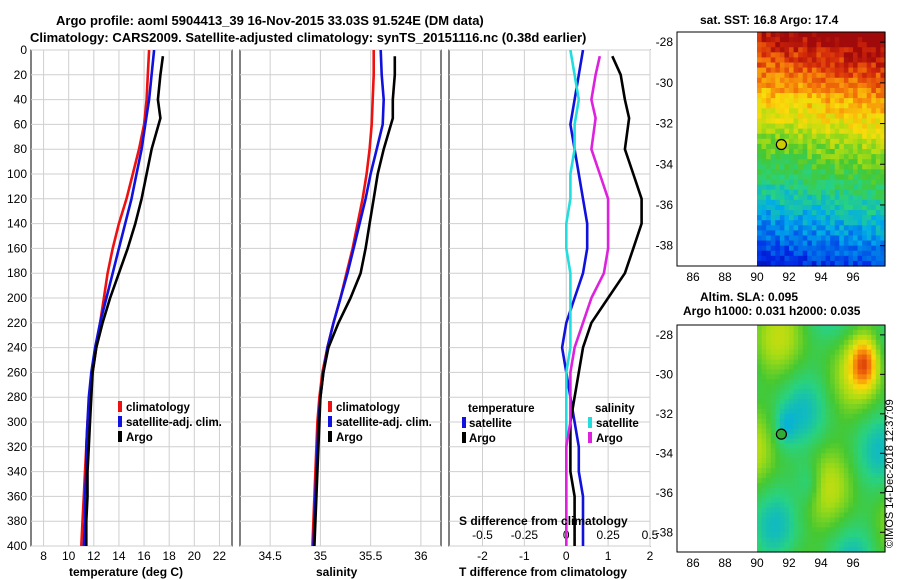 The width and height of the screenshot is (900, 580). Describe the element at coordinates (69, 556) in the screenshot. I see `x-tick-label: 10` at that location.